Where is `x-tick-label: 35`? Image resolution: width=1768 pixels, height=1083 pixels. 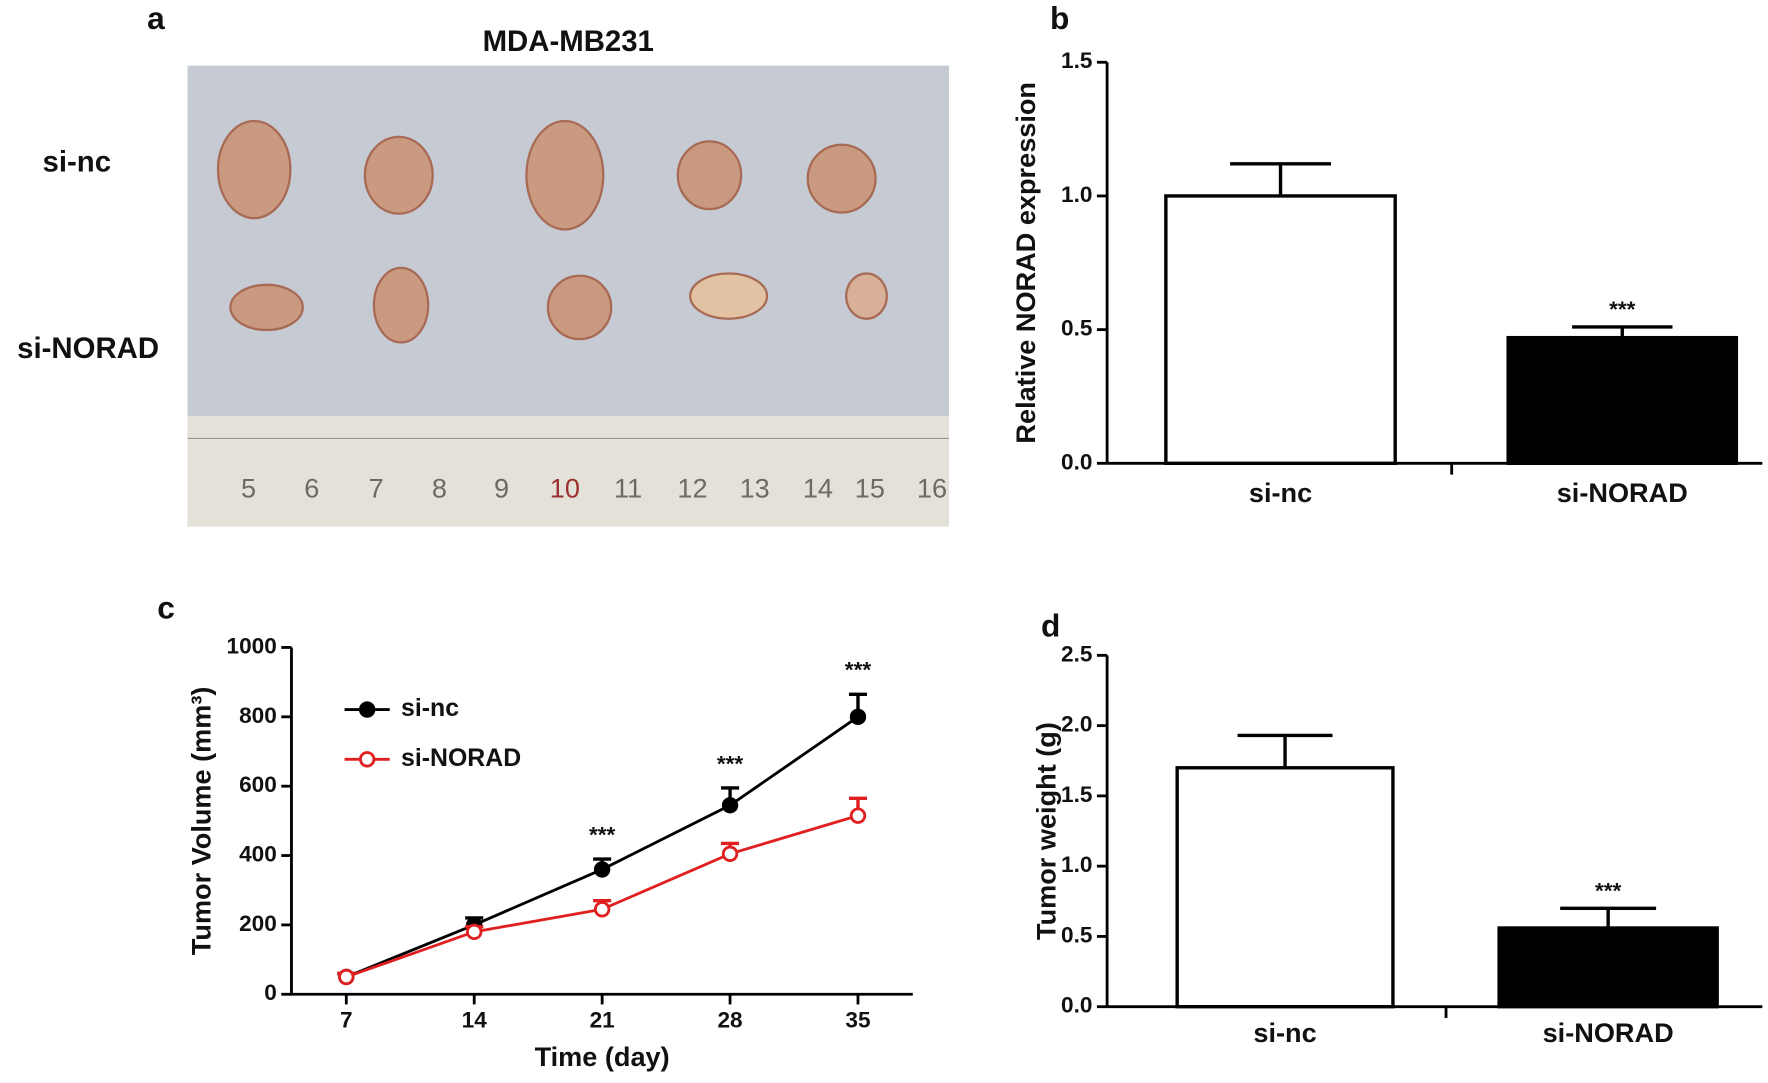
x-tick-label: 35 is located at coordinates (857, 1019).